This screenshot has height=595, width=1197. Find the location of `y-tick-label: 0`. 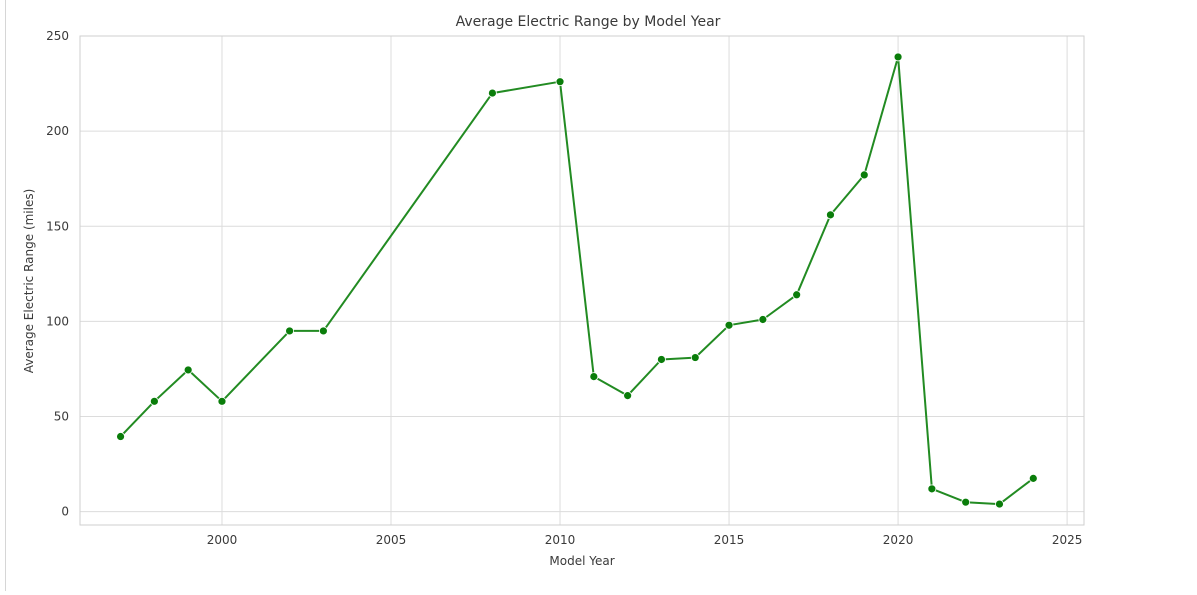

y-tick-label: 0 is located at coordinates (65, 512).